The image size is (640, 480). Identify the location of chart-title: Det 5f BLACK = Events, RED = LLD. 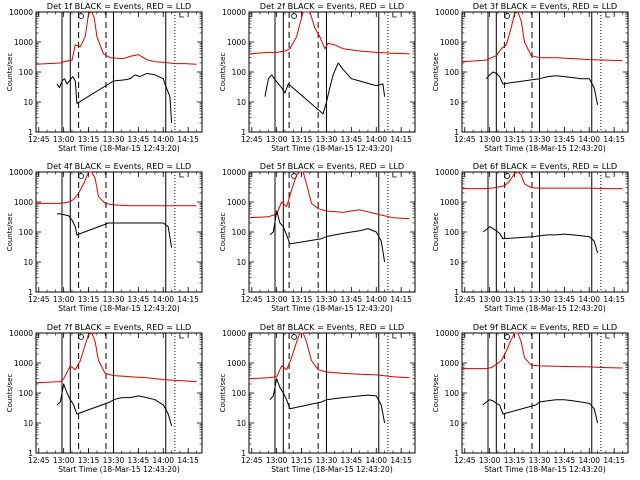
(332, 166).